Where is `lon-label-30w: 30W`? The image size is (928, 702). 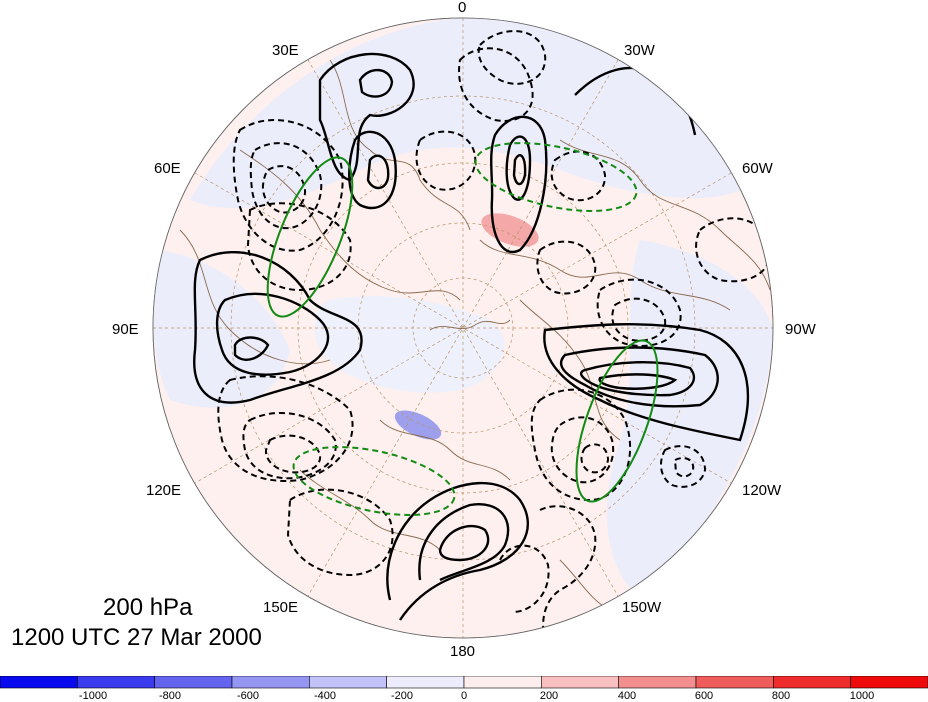 lon-label-30w: 30W is located at coordinates (639, 50).